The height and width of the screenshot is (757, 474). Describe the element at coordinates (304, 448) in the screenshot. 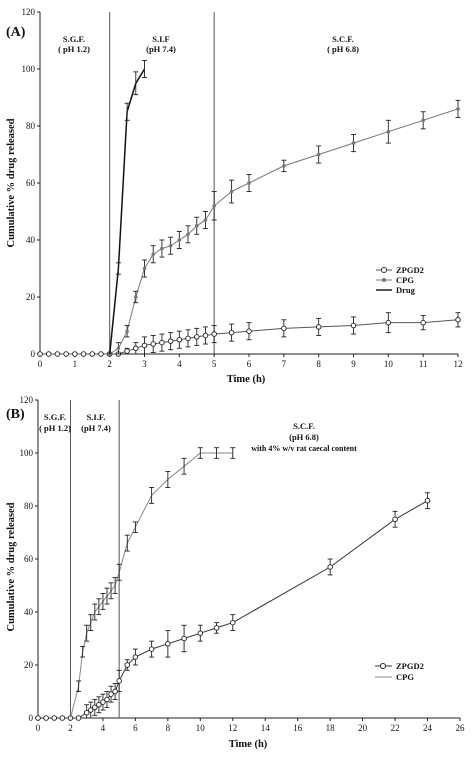

I see `phase-scf-note-b: with 4% w/v rat caecal content` at that location.